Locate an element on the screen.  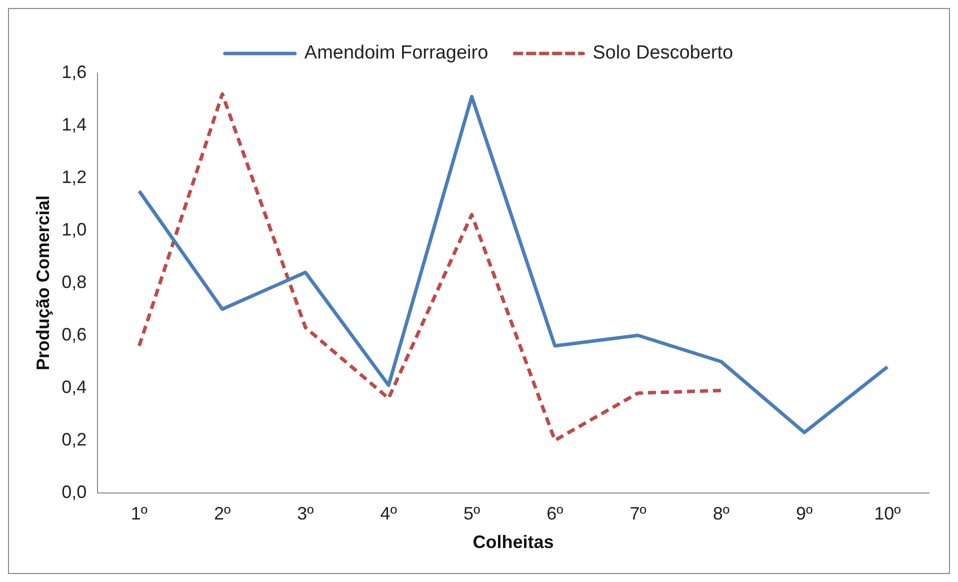
x-tick-label: 4º is located at coordinates (389, 514).